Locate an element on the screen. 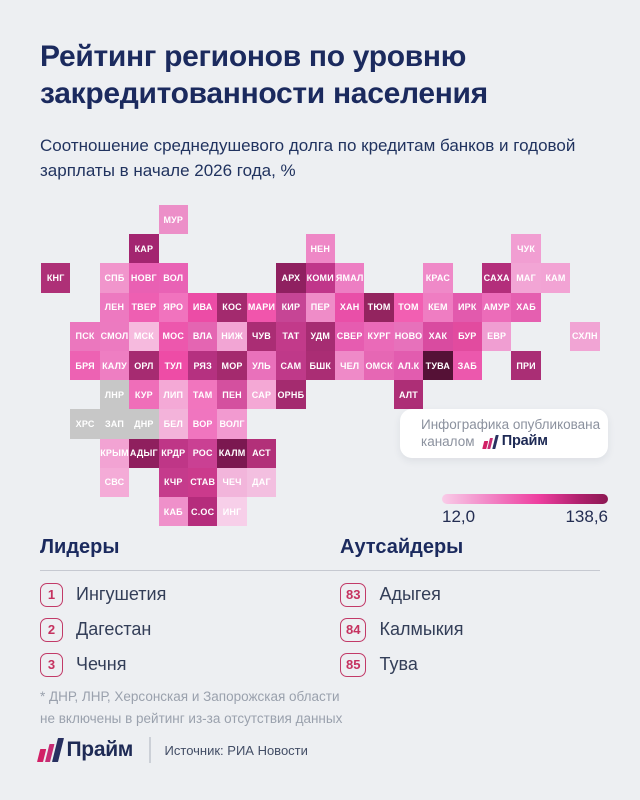 The image size is (640, 800). footer: Прайм Источник: РИА Новости is located at coordinates (172, 750).